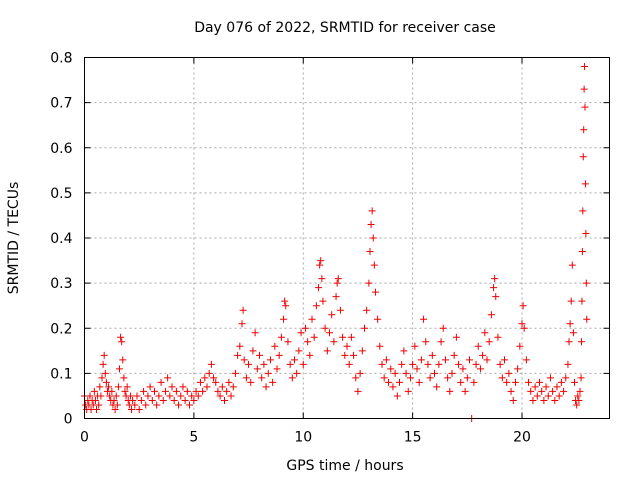  I want to click on x-tick-label: 5, so click(193, 438).